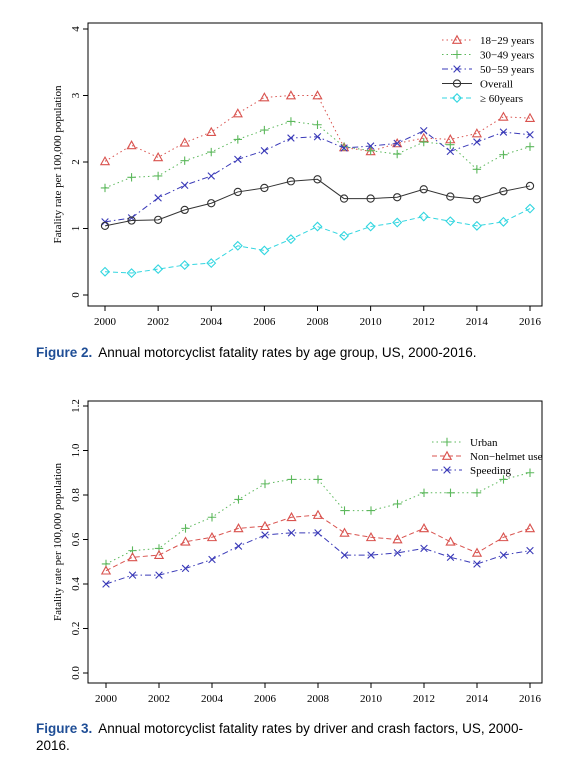 This screenshot has height=770, width=566. Describe the element at coordinates (76, 162) in the screenshot. I see `y-tick-label: 2` at that location.